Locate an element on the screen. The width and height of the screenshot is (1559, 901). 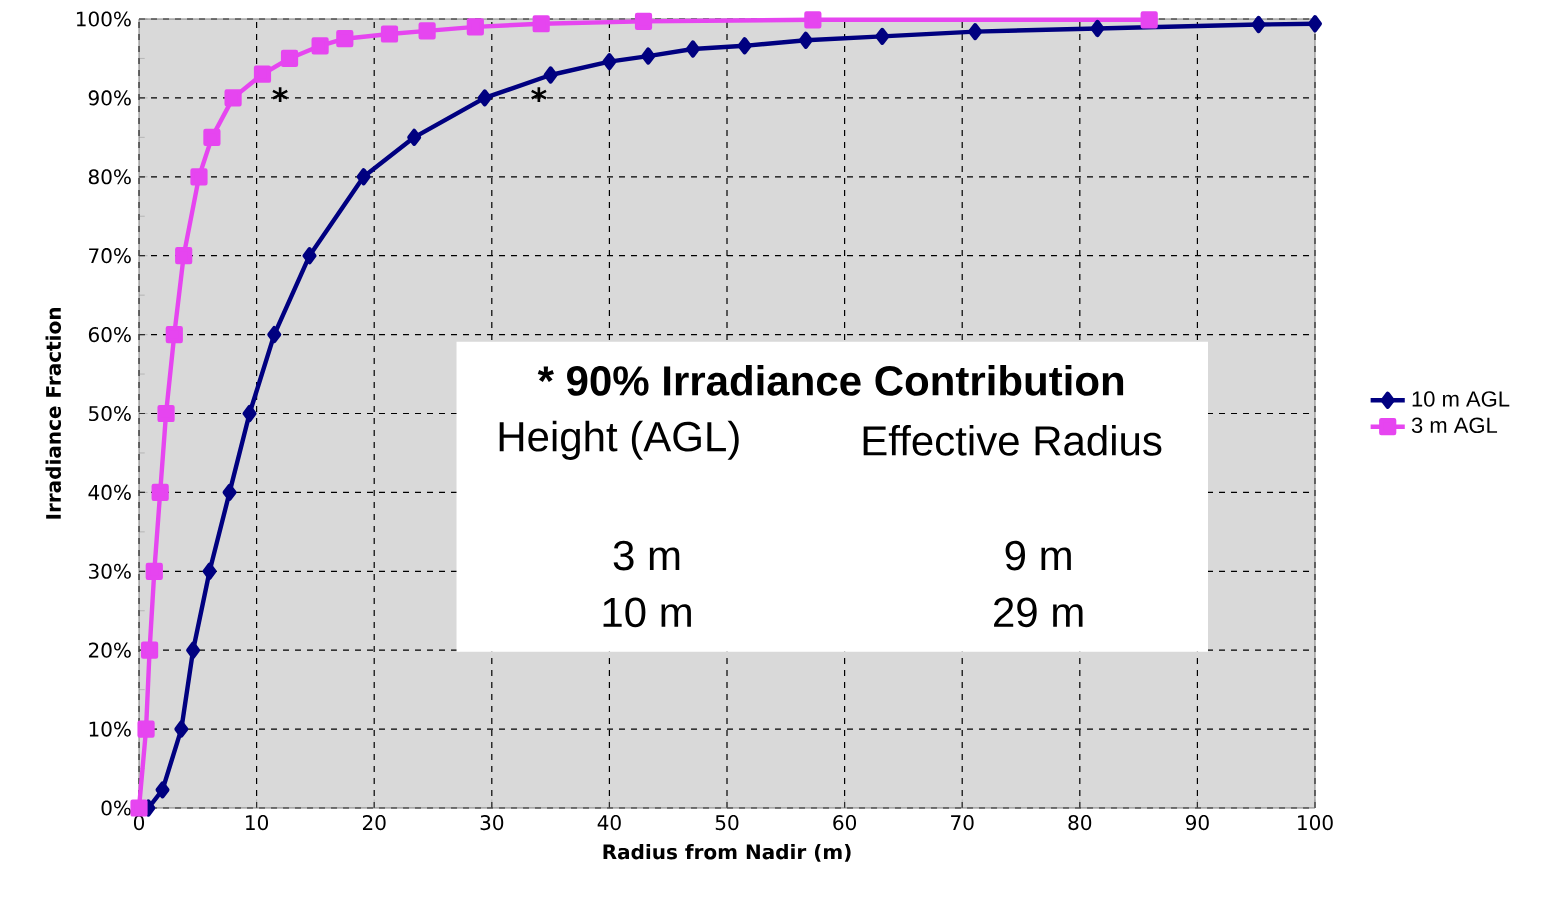
x-tick-label: 30 is located at coordinates (492, 823).